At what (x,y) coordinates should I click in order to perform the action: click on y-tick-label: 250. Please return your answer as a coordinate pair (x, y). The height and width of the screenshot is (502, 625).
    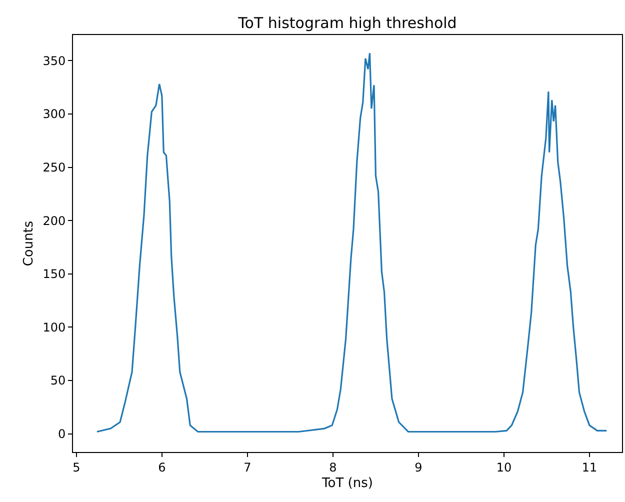
    Looking at the image, I should click on (54, 167).